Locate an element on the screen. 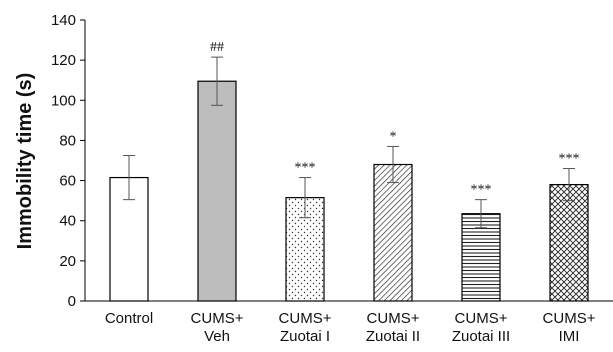 The height and width of the screenshot is (352, 613). category-label: CUMS+ IMI is located at coordinates (569, 327).